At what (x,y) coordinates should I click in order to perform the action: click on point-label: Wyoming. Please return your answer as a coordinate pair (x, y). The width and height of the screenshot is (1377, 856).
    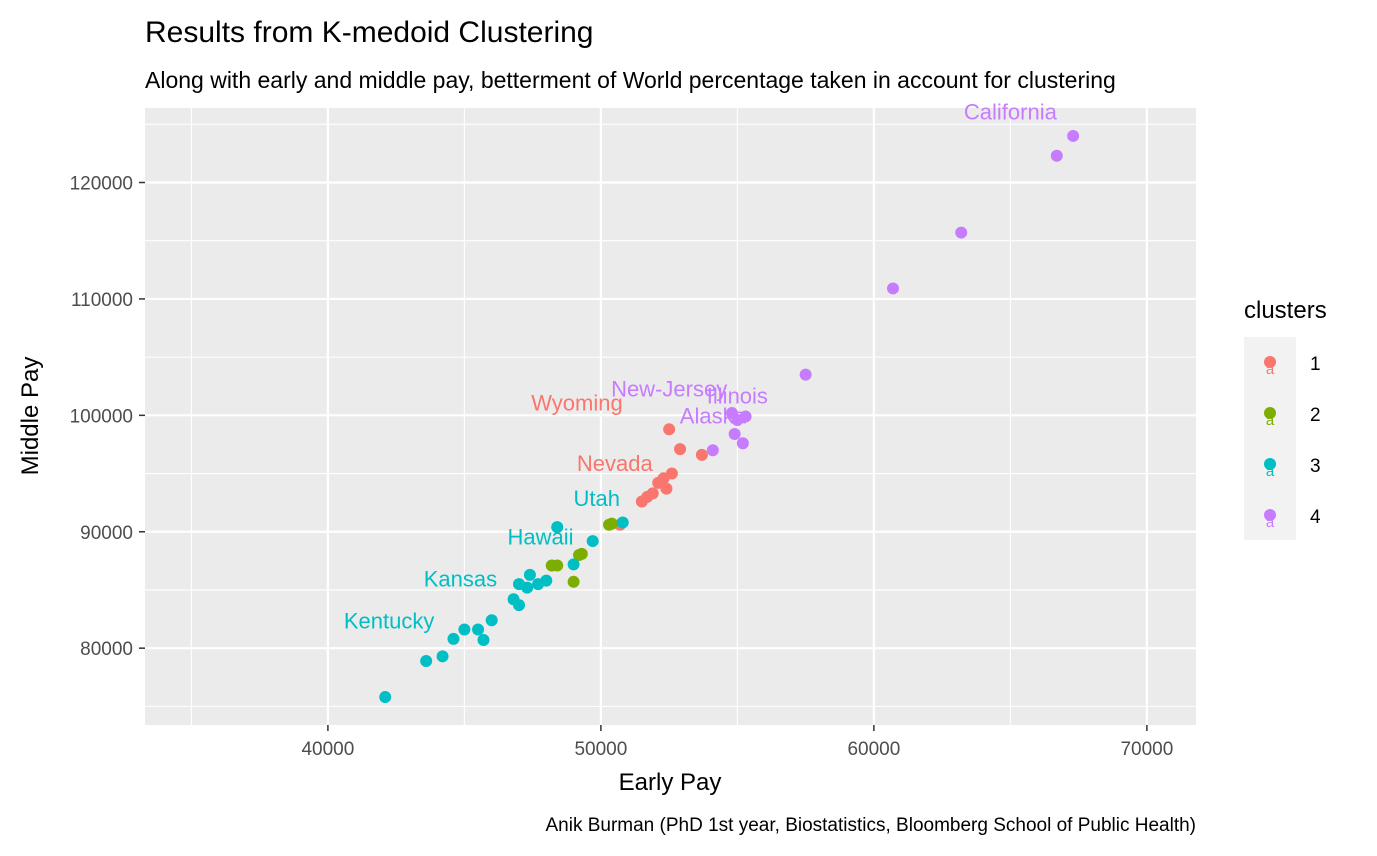
    Looking at the image, I should click on (577, 403).